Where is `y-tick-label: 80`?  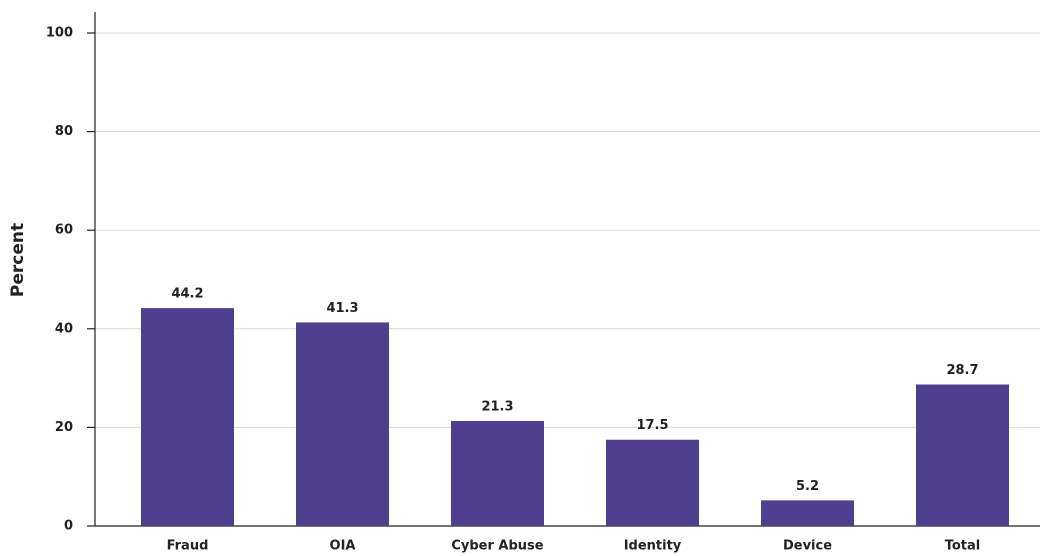
y-tick-label: 80 is located at coordinates (64, 131).